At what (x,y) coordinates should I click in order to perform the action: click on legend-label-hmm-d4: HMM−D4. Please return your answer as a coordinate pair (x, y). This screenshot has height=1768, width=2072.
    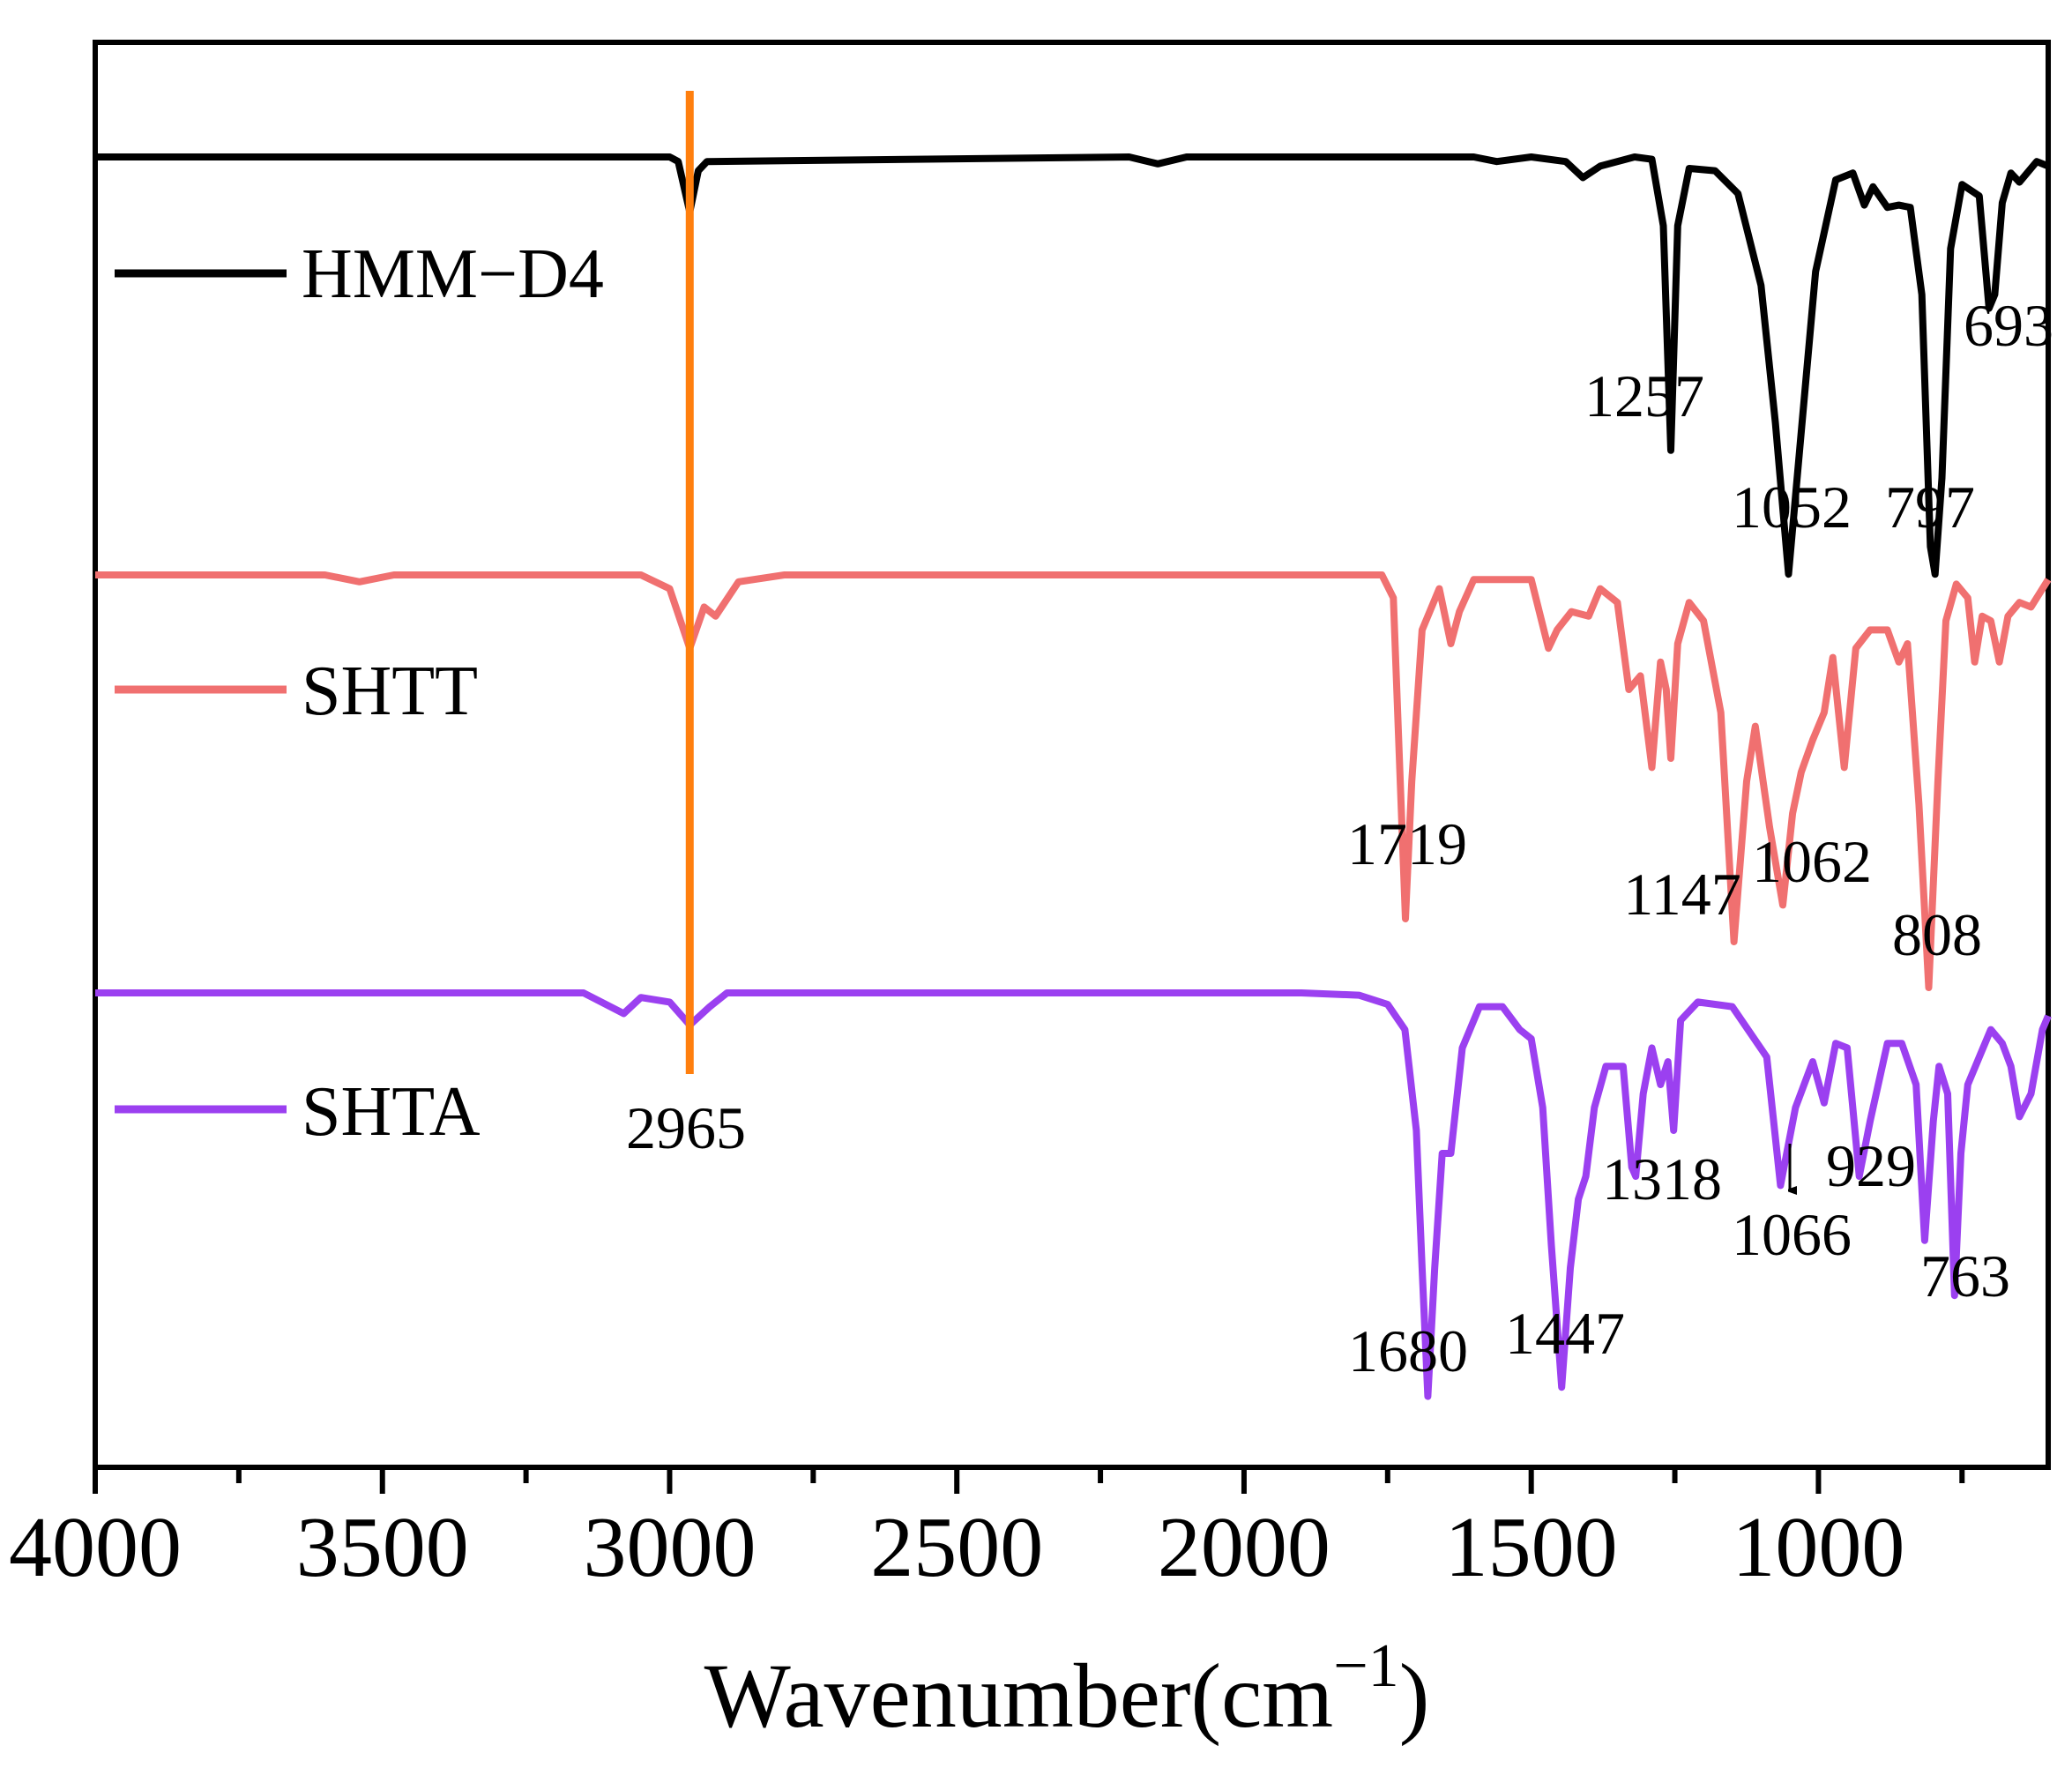
    Looking at the image, I should click on (453, 274).